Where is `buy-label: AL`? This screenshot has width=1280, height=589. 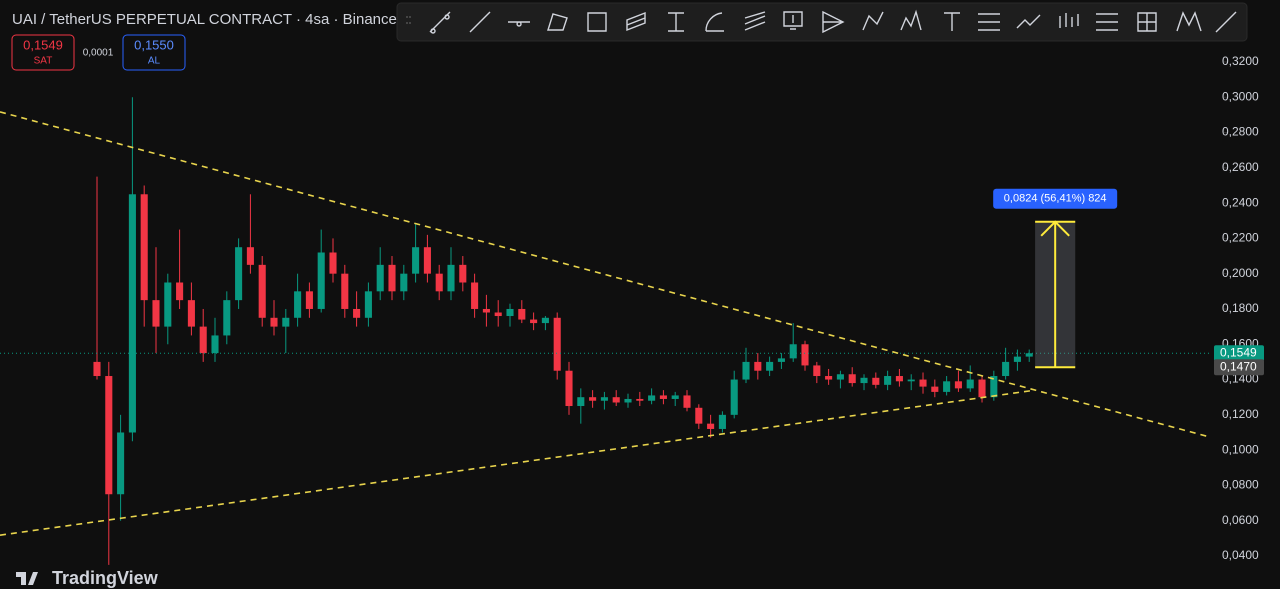
buy-label: AL is located at coordinates (154, 61).